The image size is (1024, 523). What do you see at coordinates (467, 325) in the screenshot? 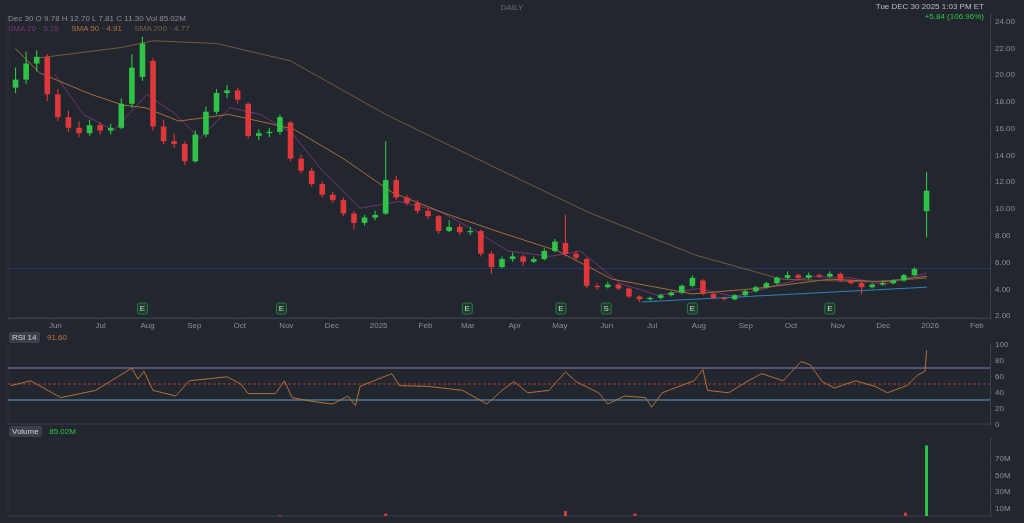
I see `x-tick-label: Mar` at bounding box center [467, 325].